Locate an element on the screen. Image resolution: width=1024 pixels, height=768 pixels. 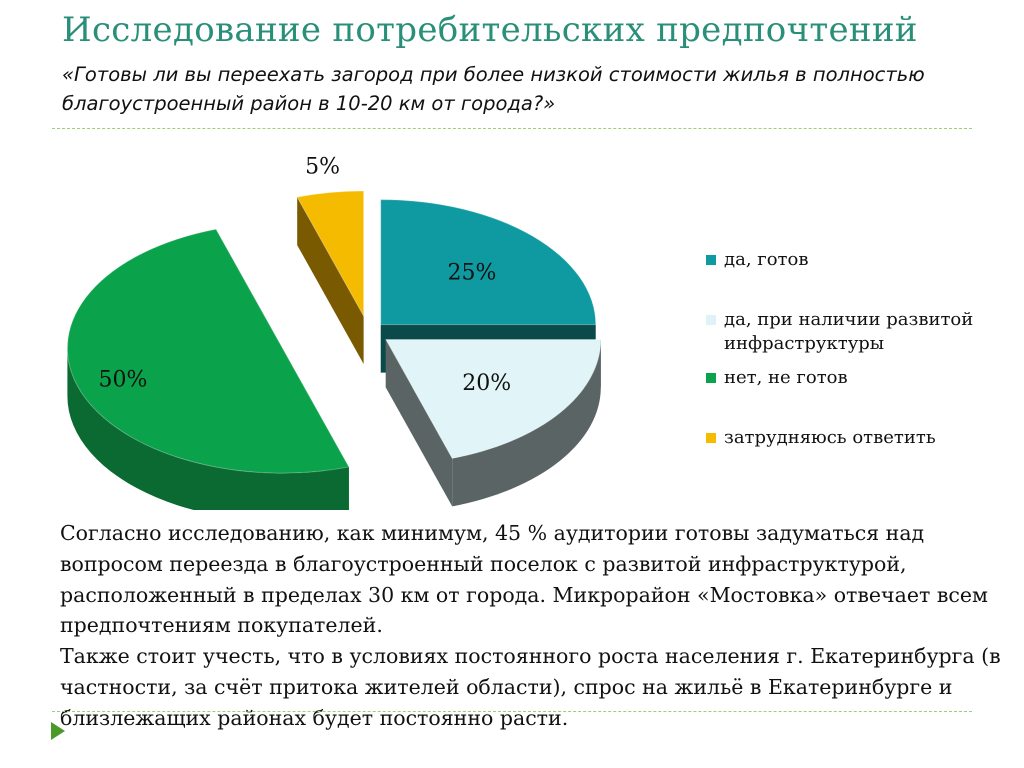
triangle-right-icon is located at coordinates (58, 731).